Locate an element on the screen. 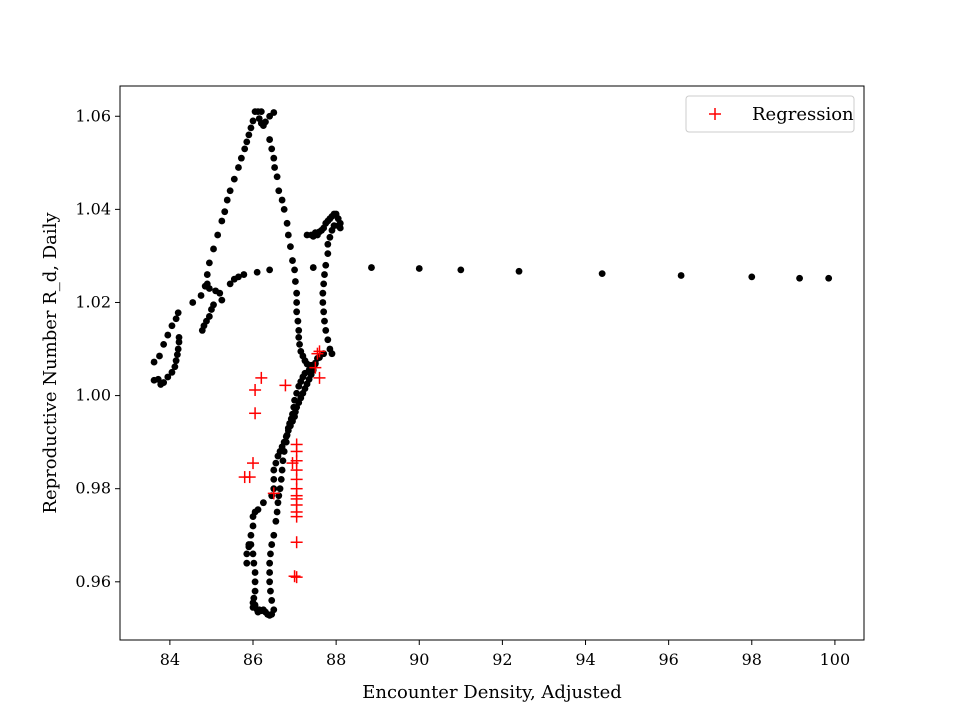 This screenshot has width=960, height=720. x-tick-label: 98 is located at coordinates (752, 659).